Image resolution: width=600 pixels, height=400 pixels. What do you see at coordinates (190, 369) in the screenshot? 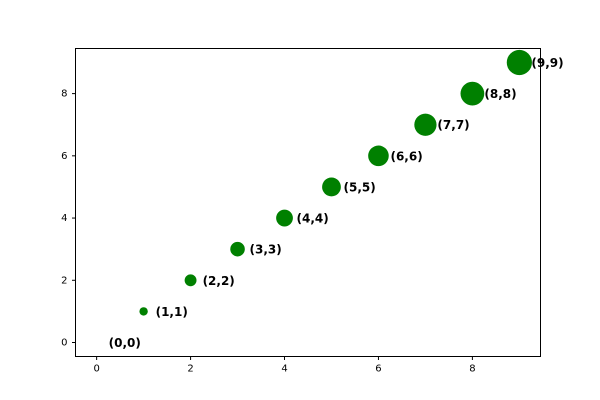
I see `x-tick-label: 2` at bounding box center [190, 369].